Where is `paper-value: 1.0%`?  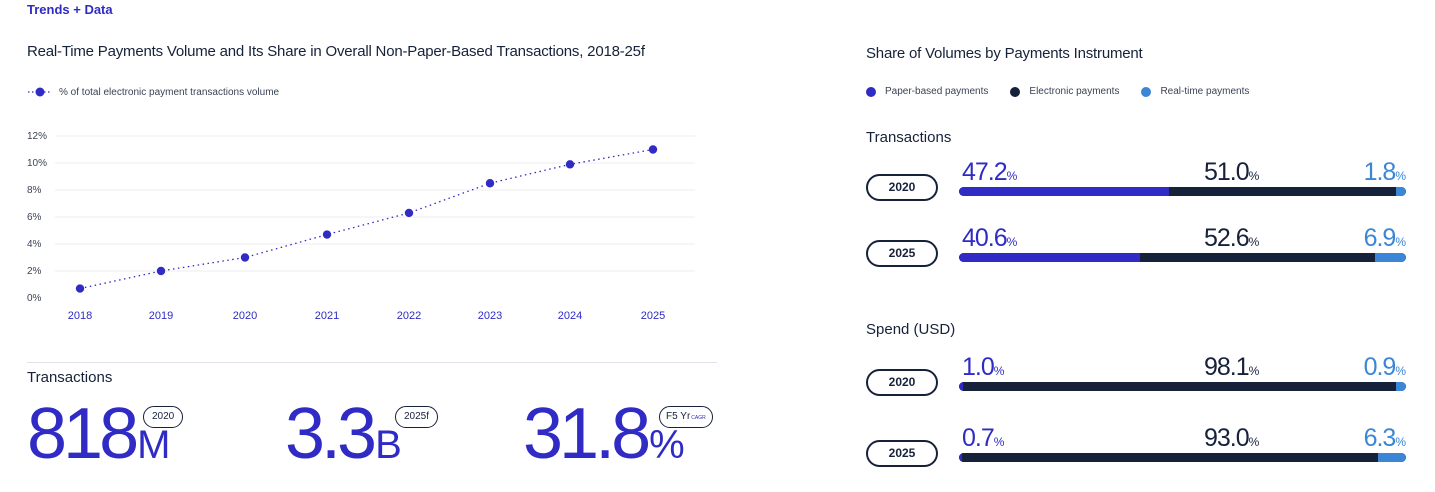
paper-value: 1.0% is located at coordinates (983, 367).